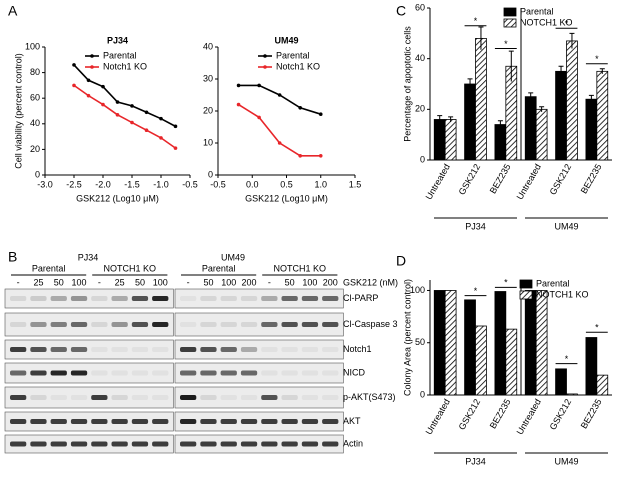 This screenshot has width=620, height=487. Describe the element at coordinates (290, 282) in the screenshot. I see `lane-label: 50` at that location.